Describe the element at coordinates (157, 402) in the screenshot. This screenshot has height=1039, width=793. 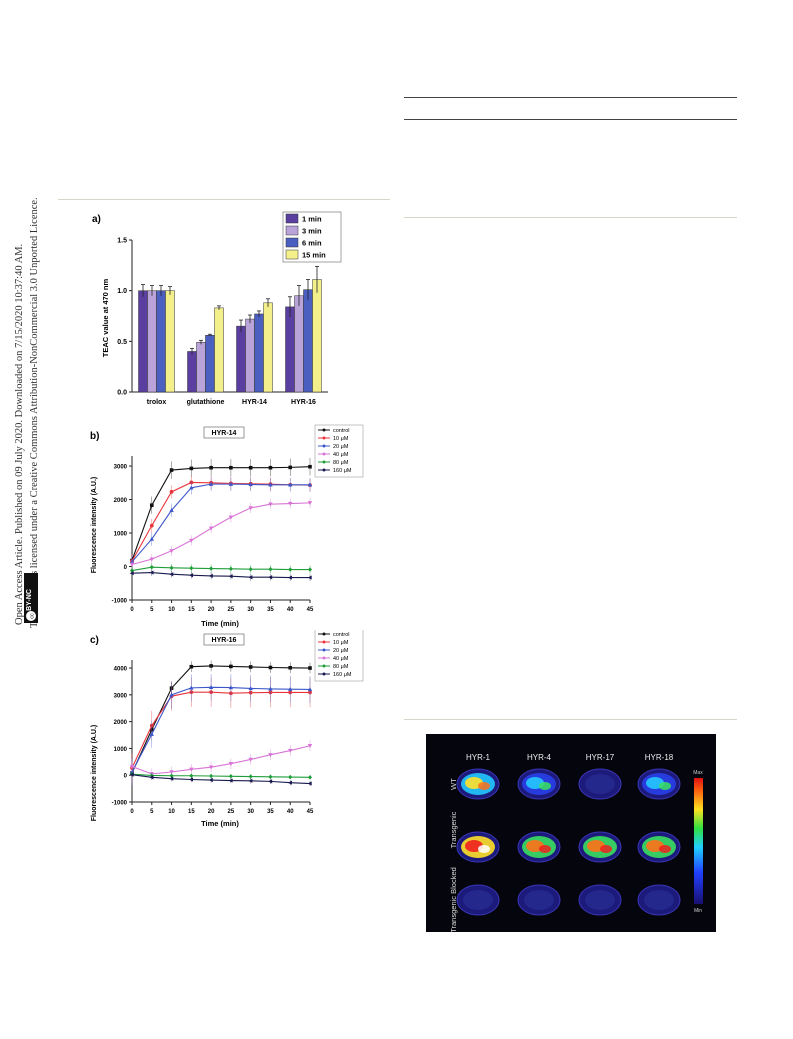
I see `x-tick-label: trolox` at that location.